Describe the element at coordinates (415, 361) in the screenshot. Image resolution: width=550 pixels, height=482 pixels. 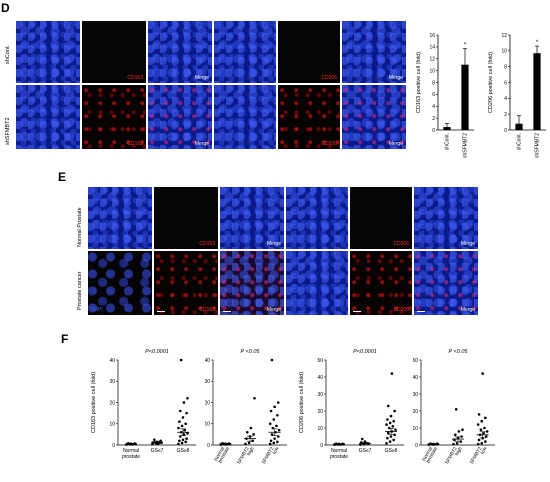
I see `y-tick-label: 50` at that location.